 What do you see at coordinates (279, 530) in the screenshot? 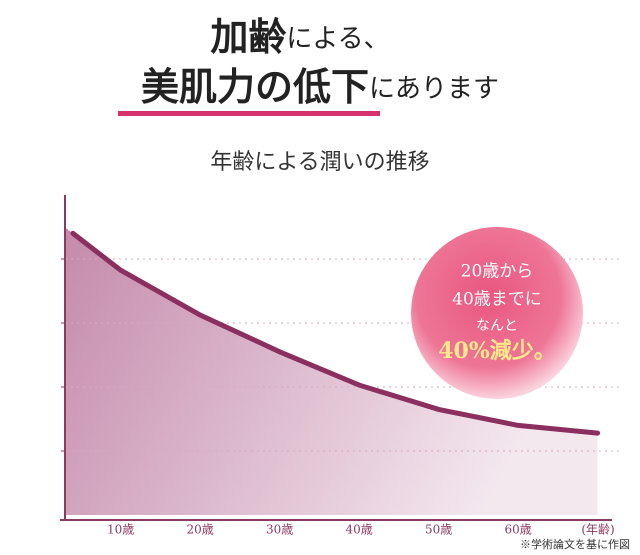
I see `x-tick-label: 30歳` at bounding box center [279, 530].